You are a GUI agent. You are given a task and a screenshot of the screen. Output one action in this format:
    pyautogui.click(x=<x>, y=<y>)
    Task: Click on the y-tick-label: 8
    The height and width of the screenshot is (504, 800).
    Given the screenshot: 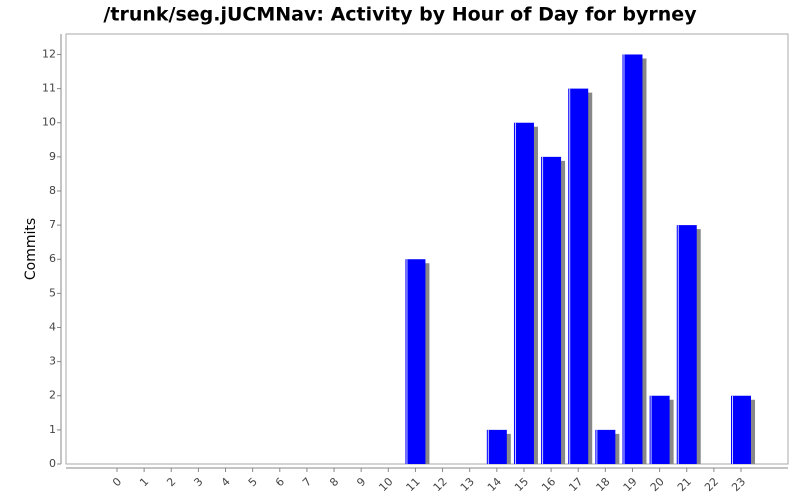 What is the action you would take?
    pyautogui.click(x=52, y=190)
    